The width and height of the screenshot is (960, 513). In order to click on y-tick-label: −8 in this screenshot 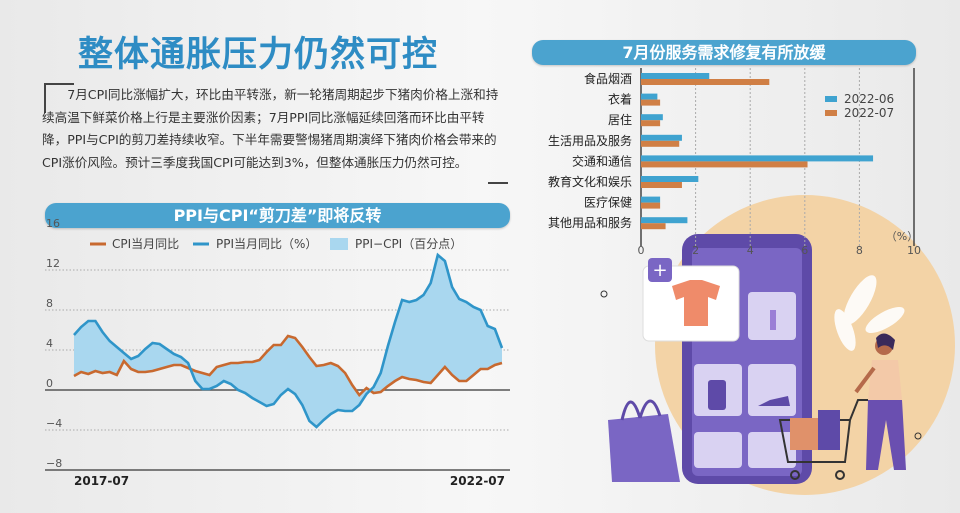, I will do `click(54, 463)`.